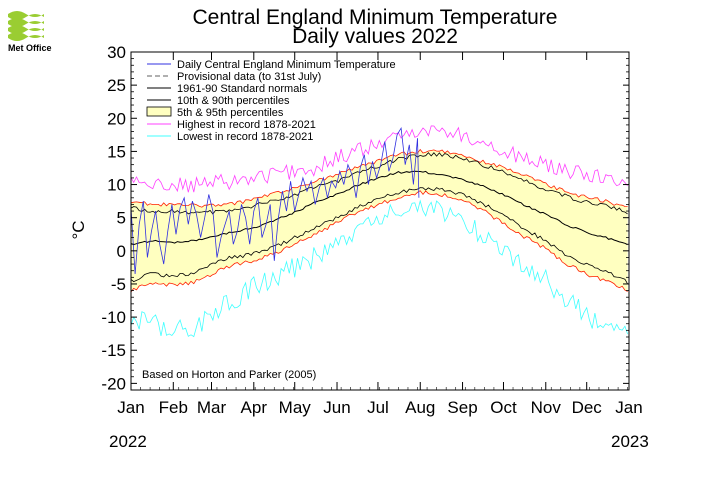 The width and height of the screenshot is (708, 504). I want to click on y-tick-label: 15, so click(116, 151).